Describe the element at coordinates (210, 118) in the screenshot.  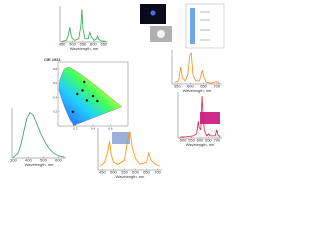
I see `photo-red` at that location.